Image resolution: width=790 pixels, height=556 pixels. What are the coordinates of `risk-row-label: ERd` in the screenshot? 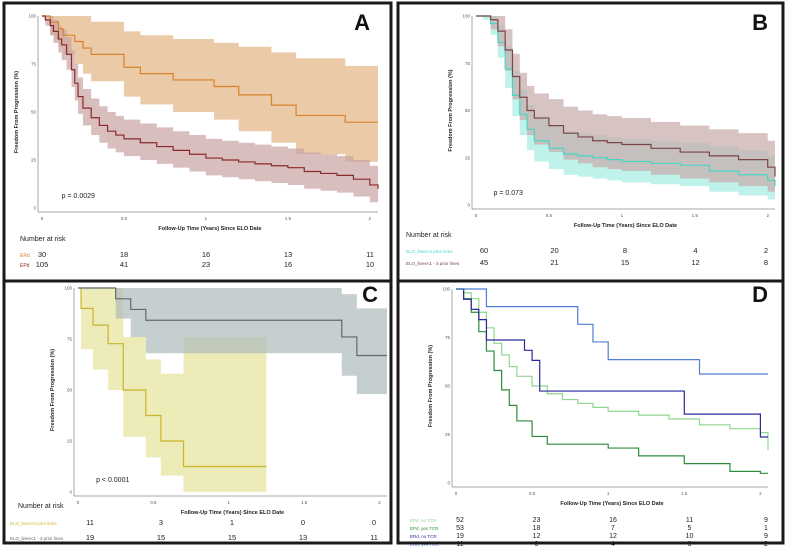 It's located at (25, 256).